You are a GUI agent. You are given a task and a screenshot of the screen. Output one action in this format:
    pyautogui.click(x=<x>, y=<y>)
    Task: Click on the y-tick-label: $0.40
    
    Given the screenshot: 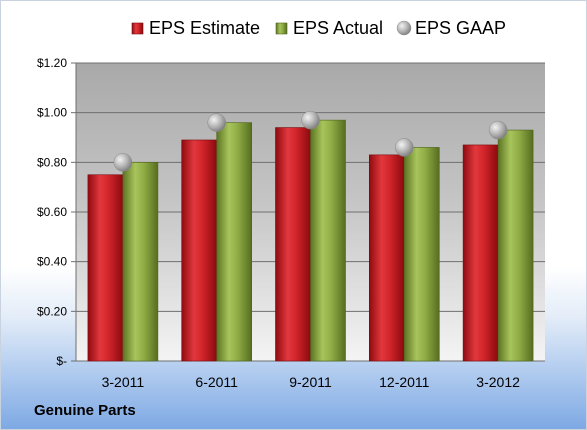 What is the action you would take?
    pyautogui.click(x=52, y=262)
    